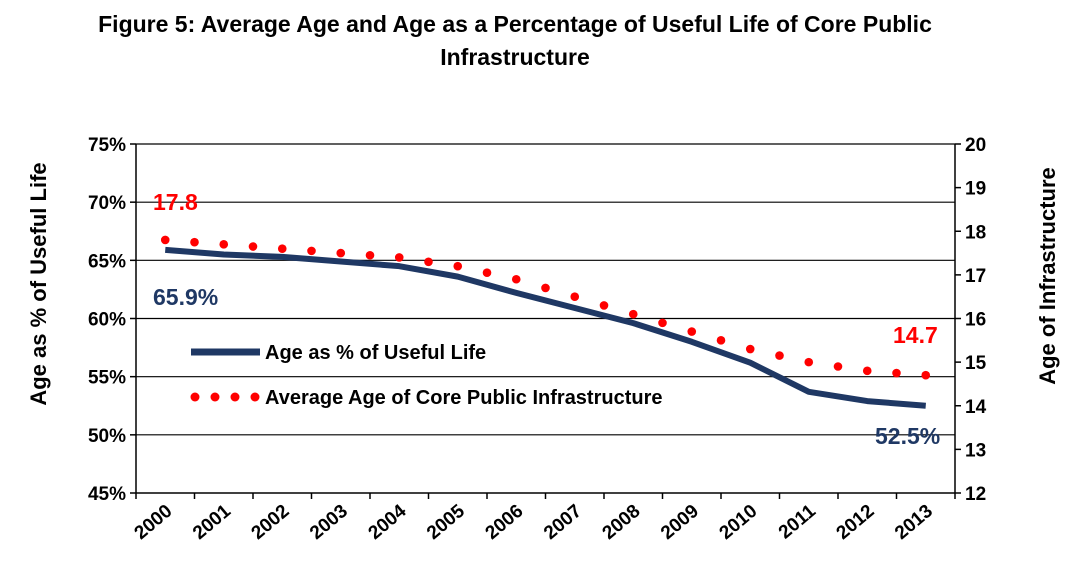 Image resolution: width=1074 pixels, height=569 pixels. What do you see at coordinates (856, 522) in the screenshot?
I see `x-tick-label: 2012` at bounding box center [856, 522].